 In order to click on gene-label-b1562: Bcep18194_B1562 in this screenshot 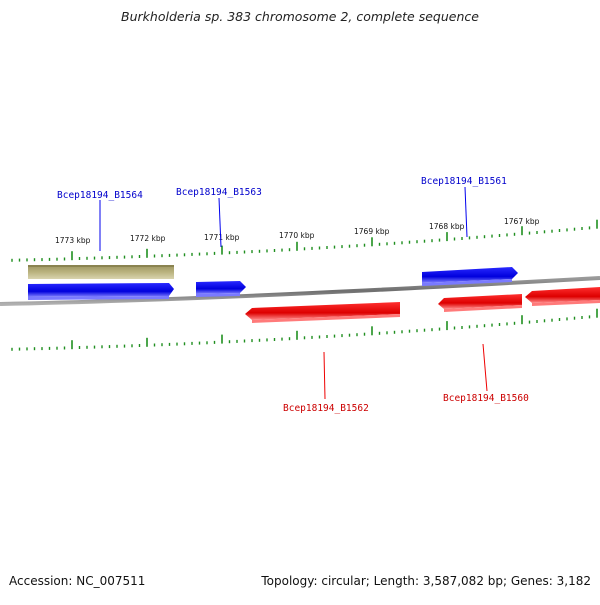, I will do `click(326, 408)`.